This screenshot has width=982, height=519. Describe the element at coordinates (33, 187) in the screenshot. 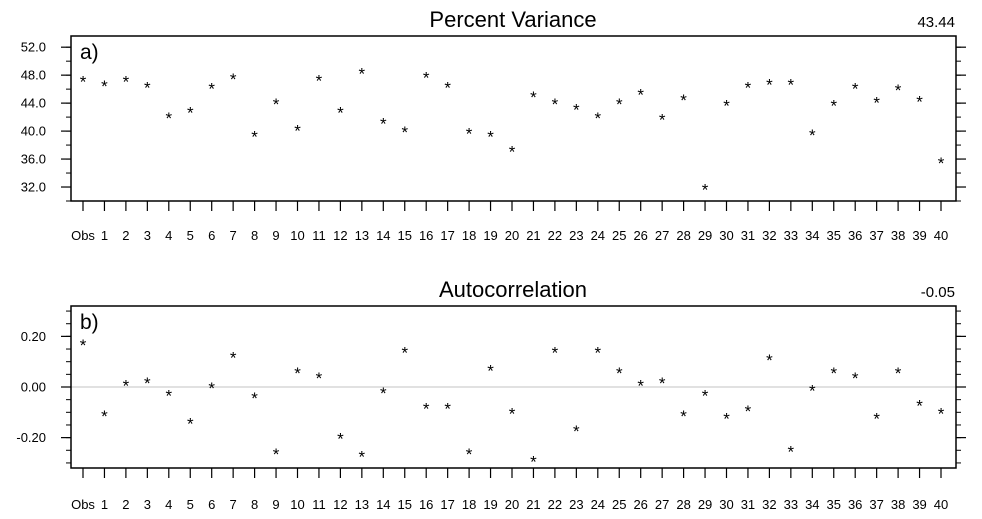

I see `y-tick-label: 32.0` at that location.